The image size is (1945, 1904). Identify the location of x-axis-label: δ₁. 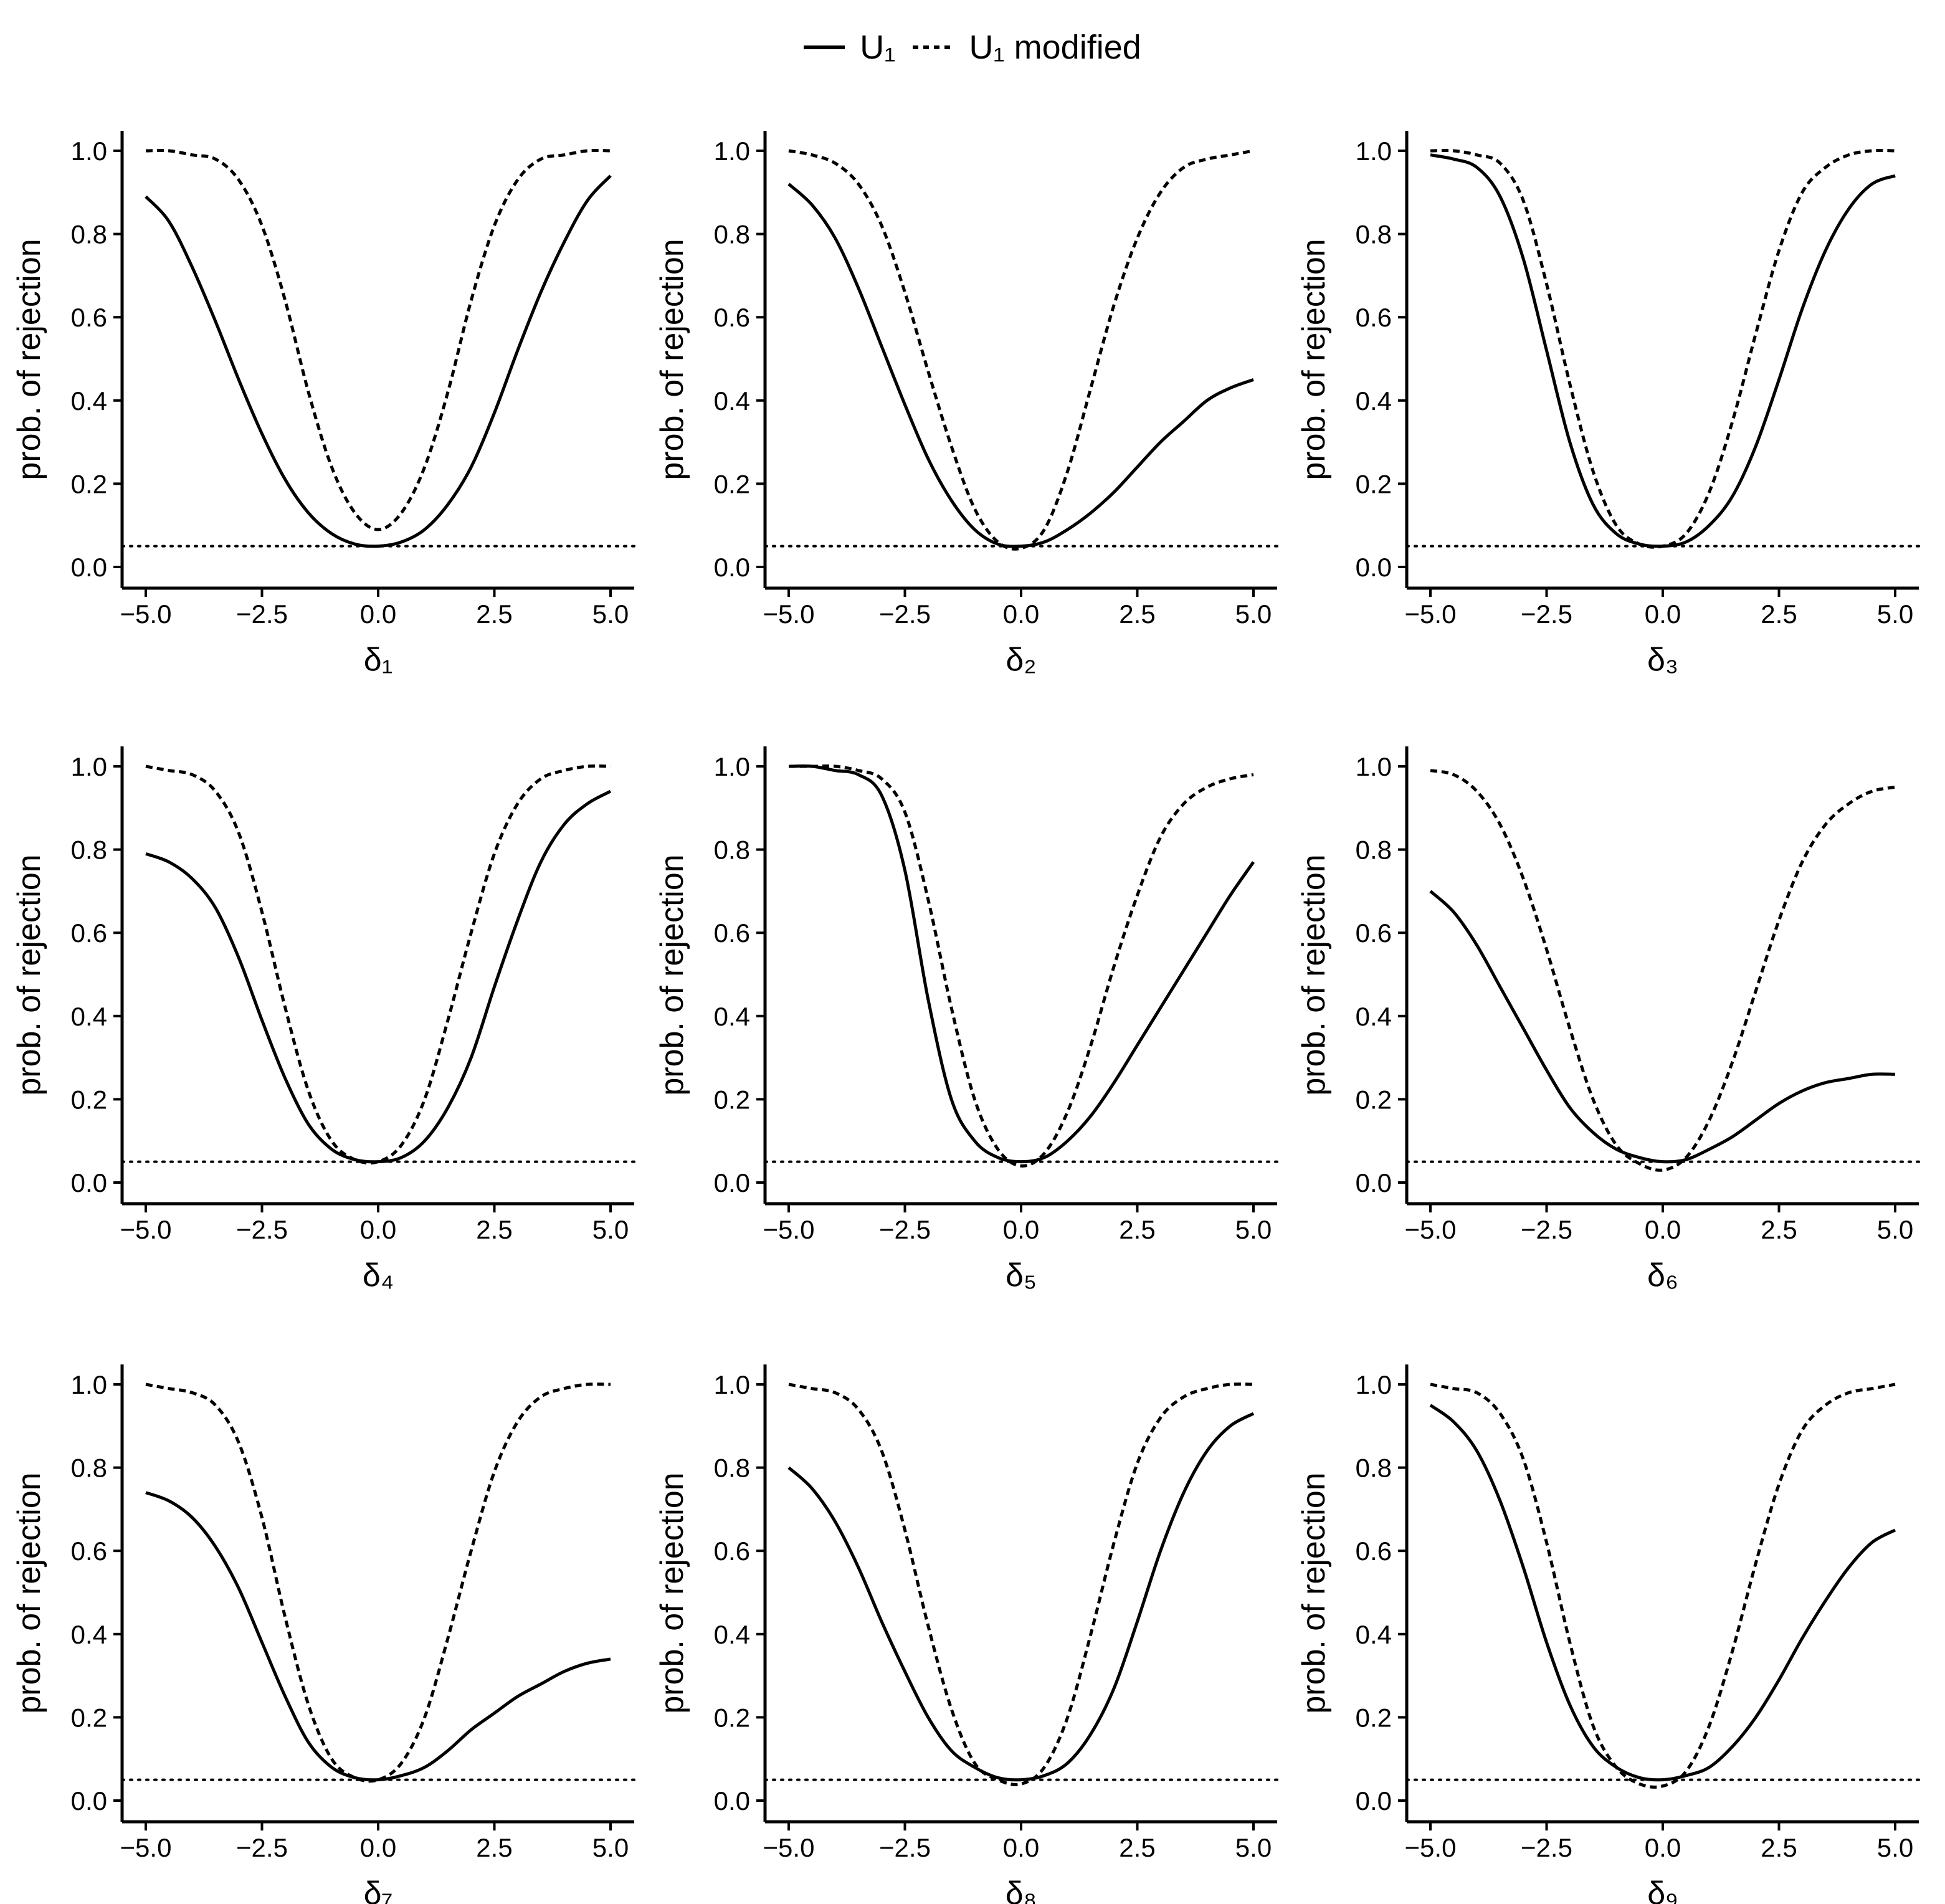
(378, 660).